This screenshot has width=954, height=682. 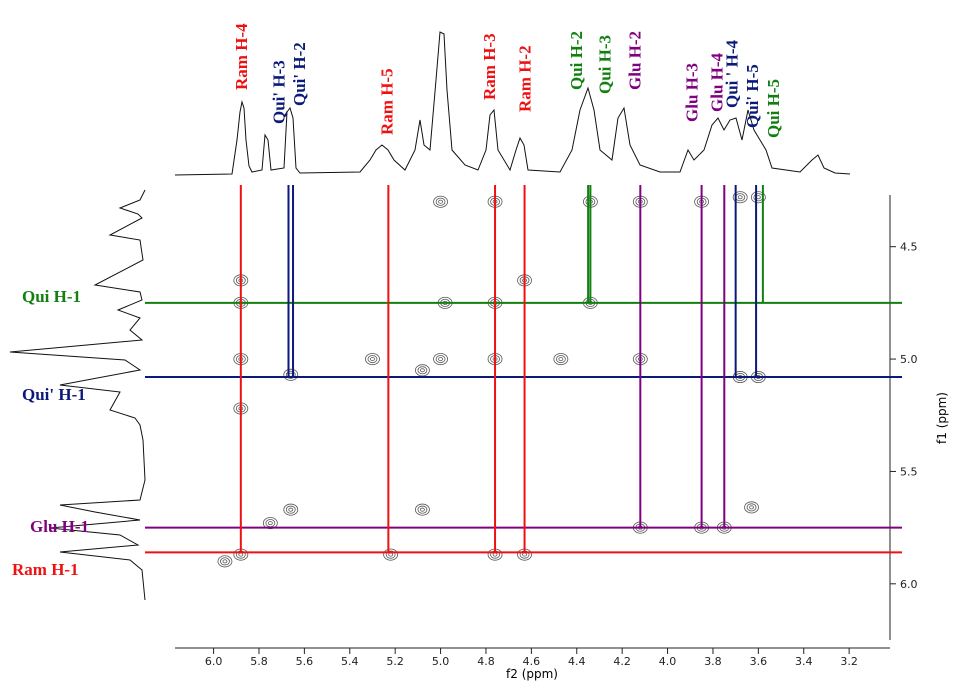 What do you see at coordinates (525, 78) in the screenshot?
I see `f2-assignment-label: Ram H-2` at bounding box center [525, 78].